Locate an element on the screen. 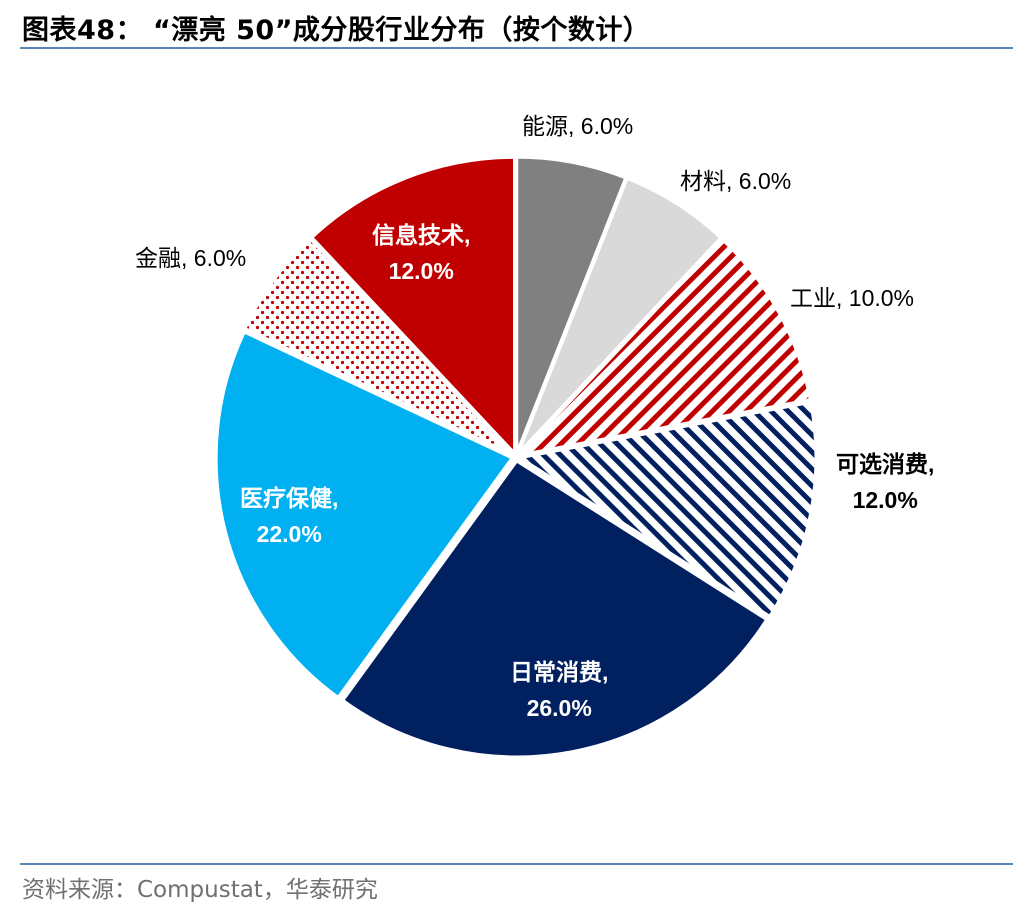 This screenshot has width=1036, height=916. footer-rule is located at coordinates (516, 864).